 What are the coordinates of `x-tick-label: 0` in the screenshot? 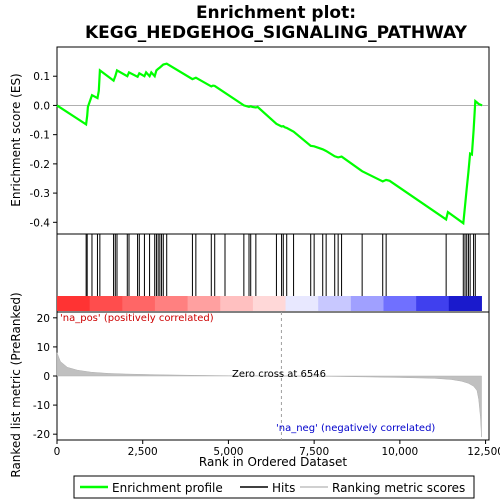 It's located at (57, 452).